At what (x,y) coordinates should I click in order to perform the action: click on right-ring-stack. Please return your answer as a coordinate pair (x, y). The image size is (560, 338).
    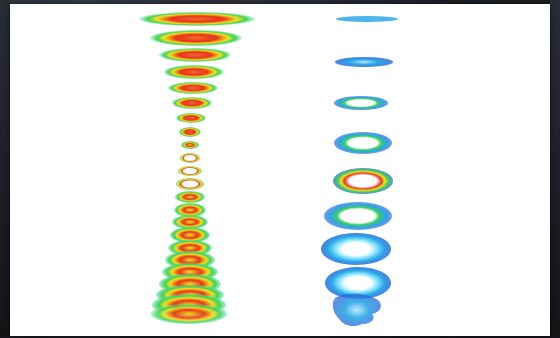
    Looking at the image, I should click on (359, 171).